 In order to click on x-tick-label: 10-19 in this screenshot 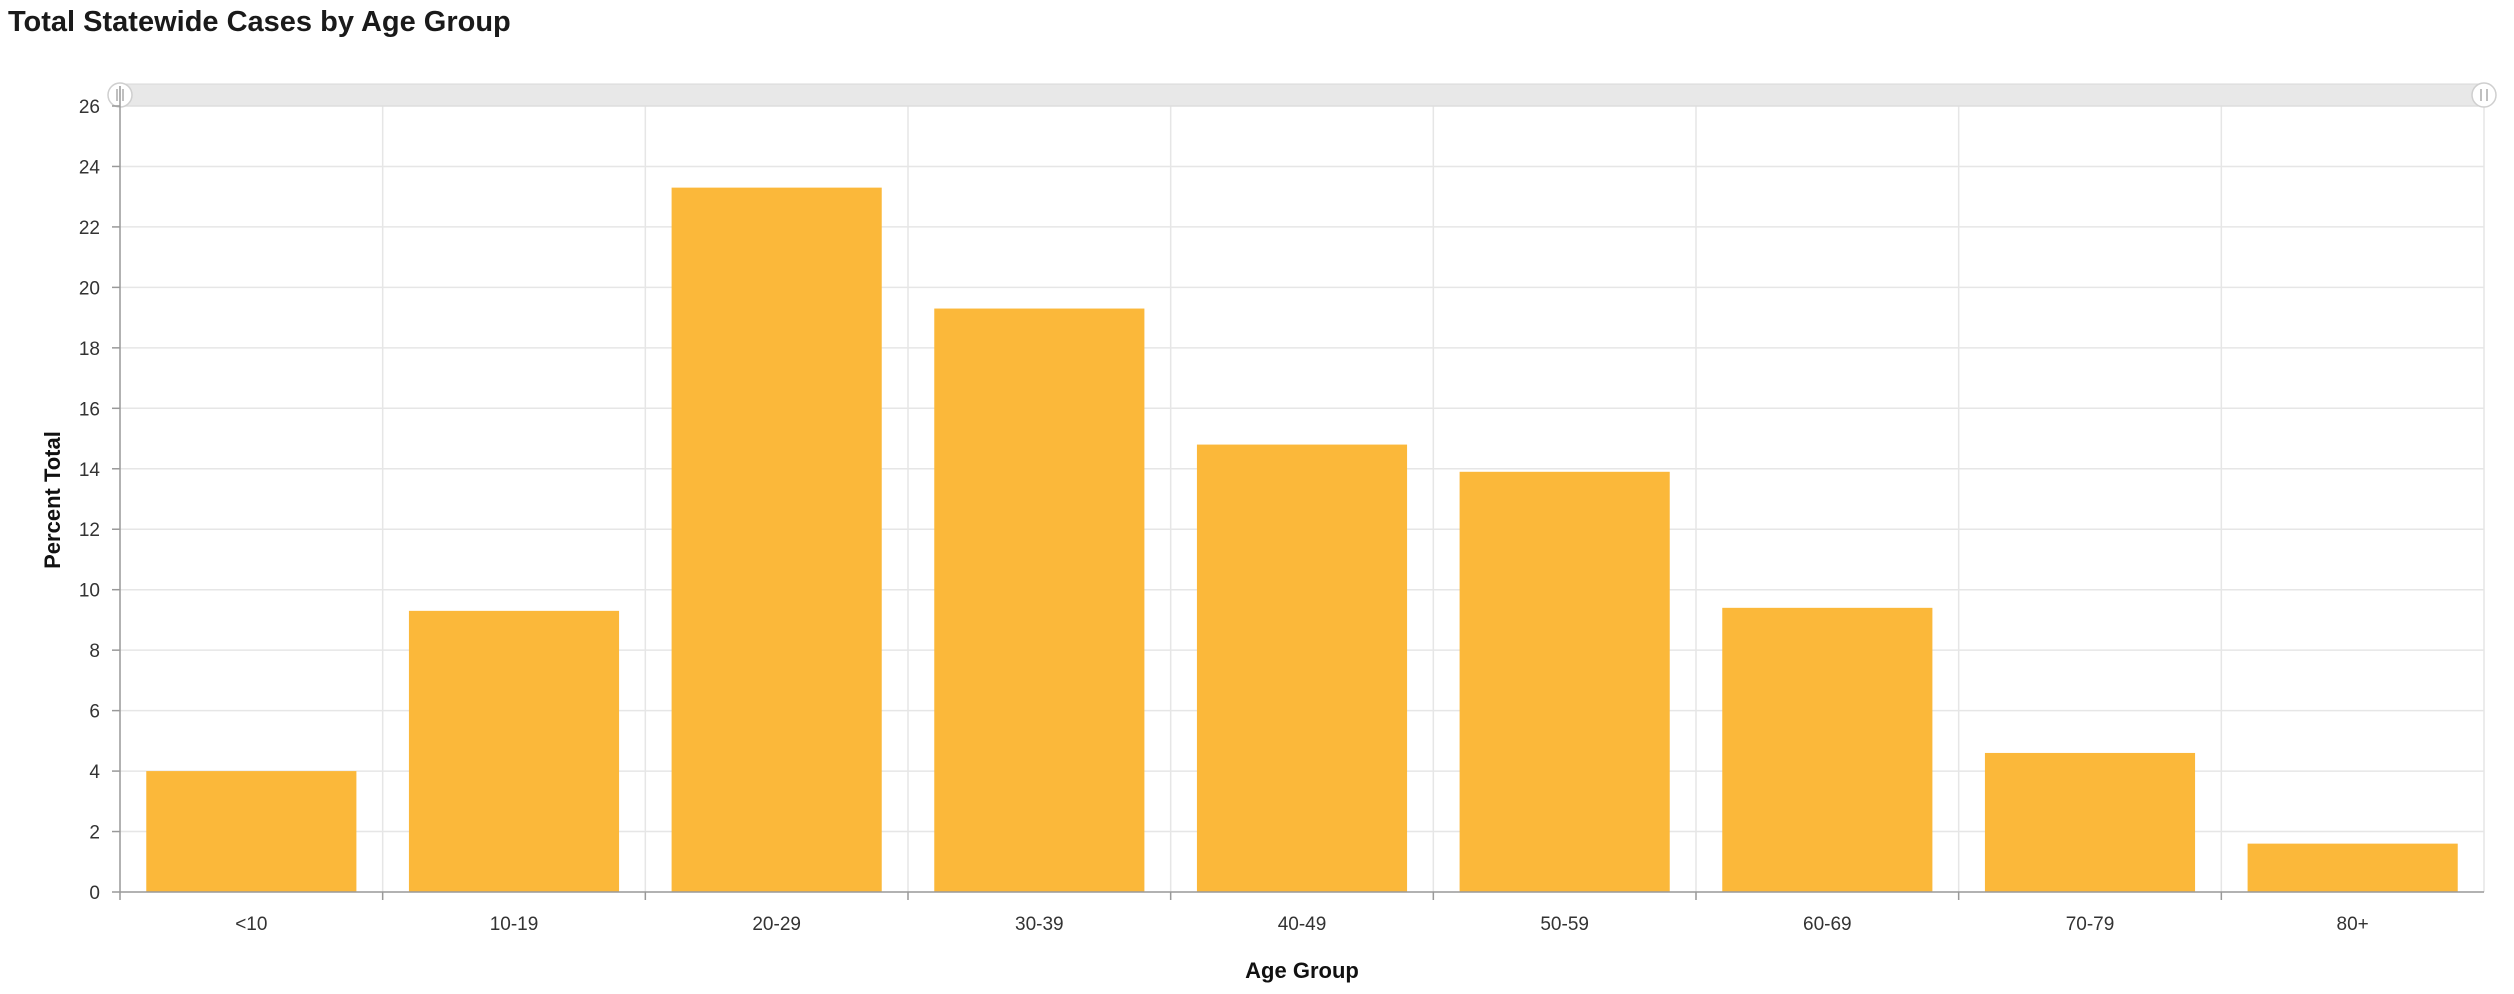, I will do `click(514, 924)`.